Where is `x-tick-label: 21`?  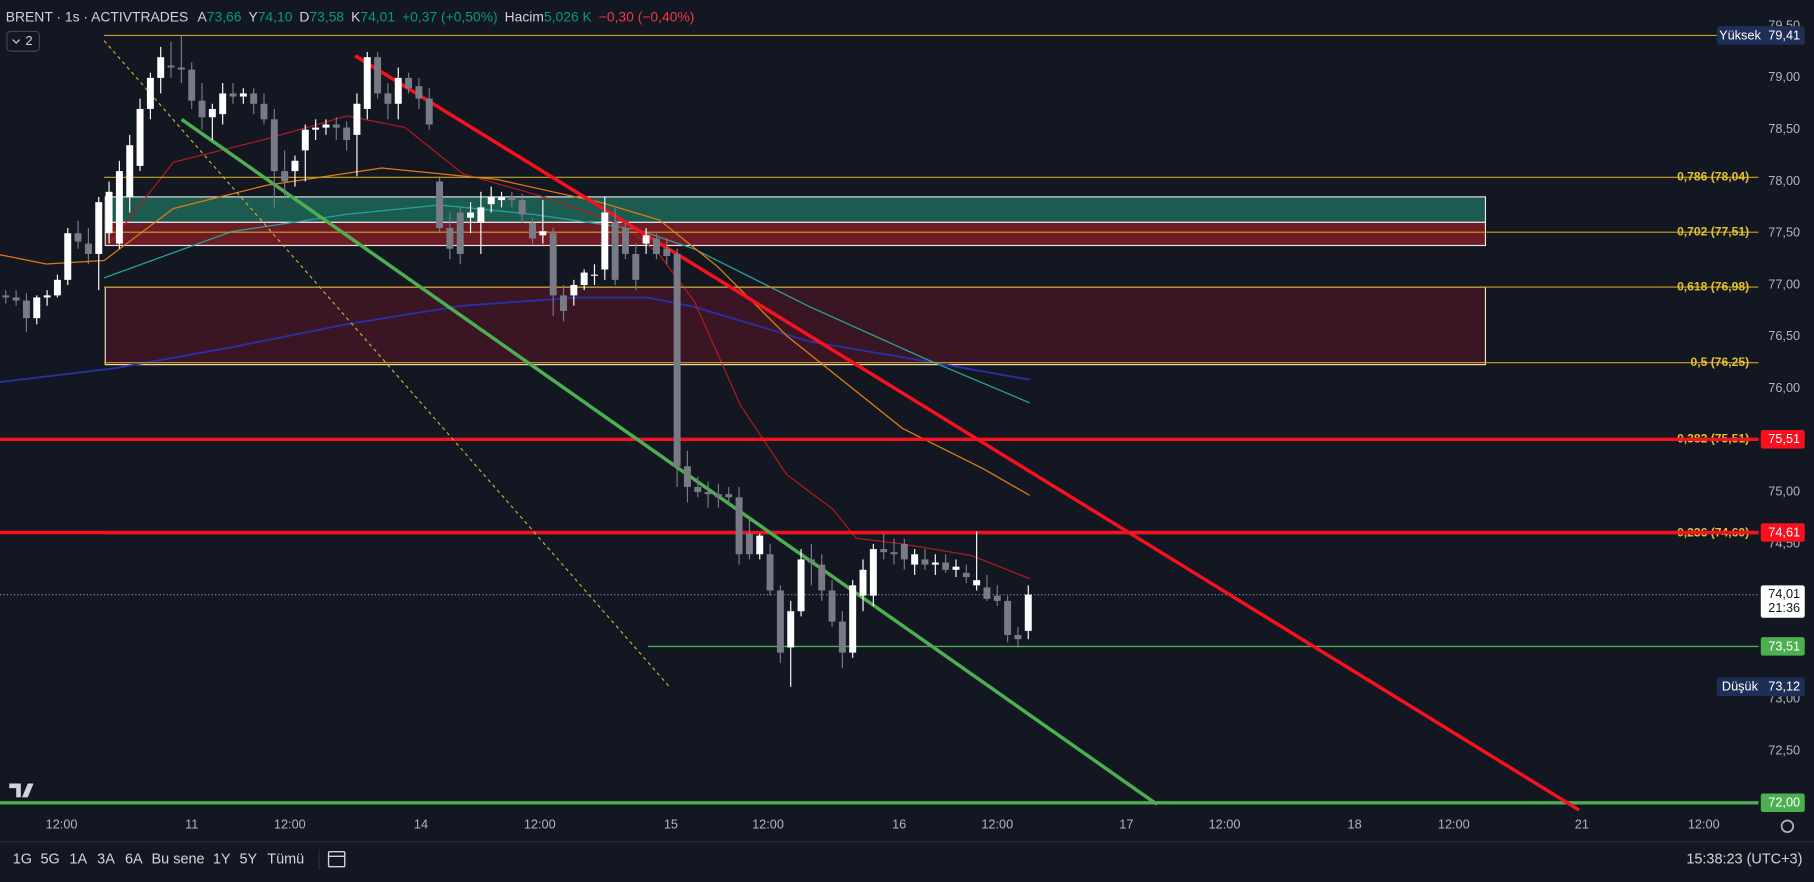 x-tick-label: 21 is located at coordinates (1582, 823).